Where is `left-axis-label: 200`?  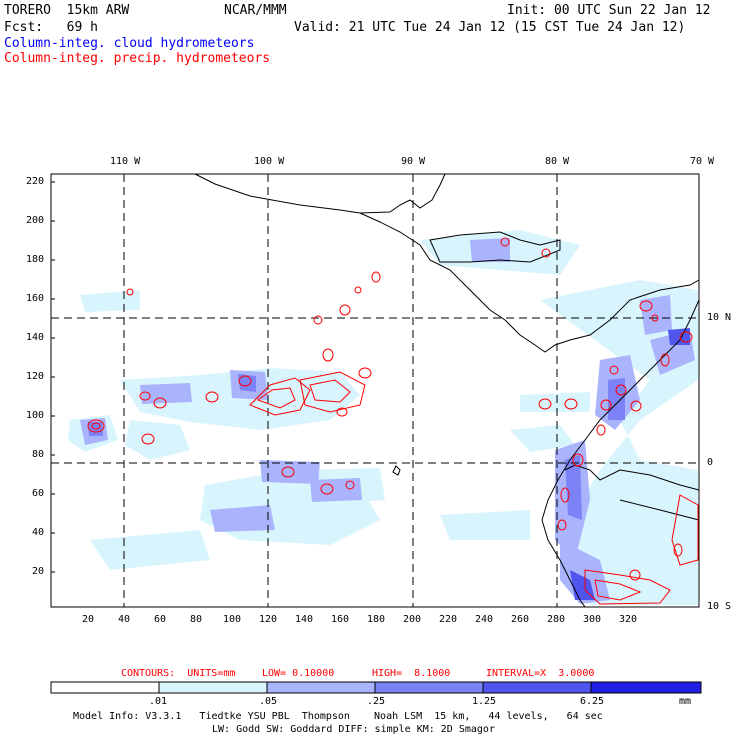 left-axis-label: 200 is located at coordinates (35, 220).